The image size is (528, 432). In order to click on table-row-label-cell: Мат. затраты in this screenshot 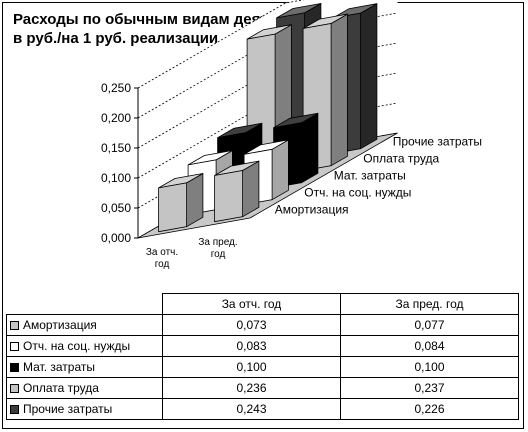, I will do `click(84, 367)`.